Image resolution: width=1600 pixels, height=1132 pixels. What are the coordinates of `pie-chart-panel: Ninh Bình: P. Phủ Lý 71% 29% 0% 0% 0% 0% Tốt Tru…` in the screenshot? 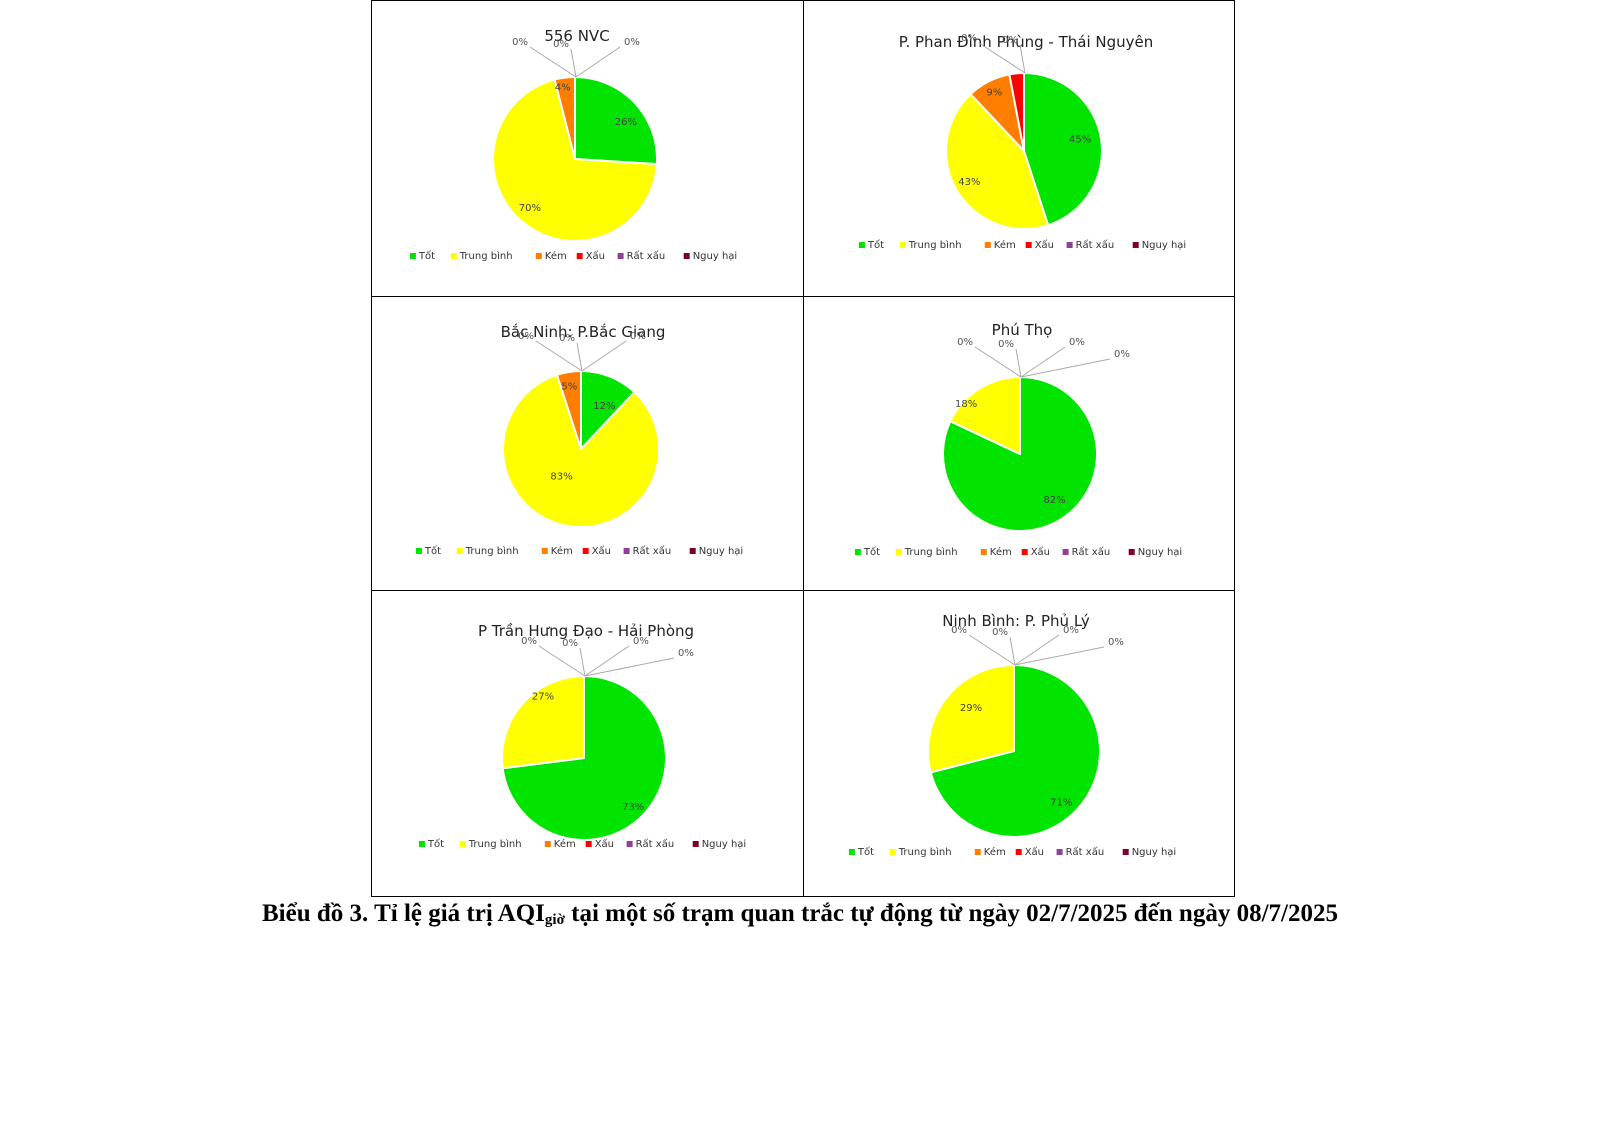 It's located at (1019, 743).